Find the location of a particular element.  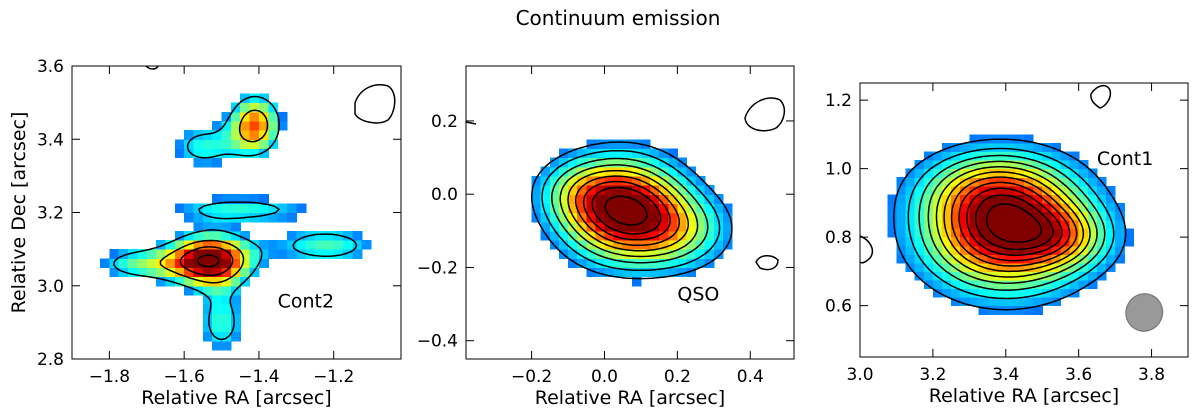

figure-title: Continuum emission is located at coordinates (618, 18).